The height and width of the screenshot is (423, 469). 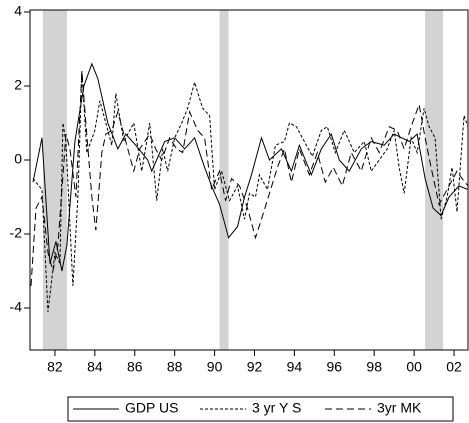 What do you see at coordinates (16, 233) in the screenshot?
I see `y-tick-label: -2` at bounding box center [16, 233].